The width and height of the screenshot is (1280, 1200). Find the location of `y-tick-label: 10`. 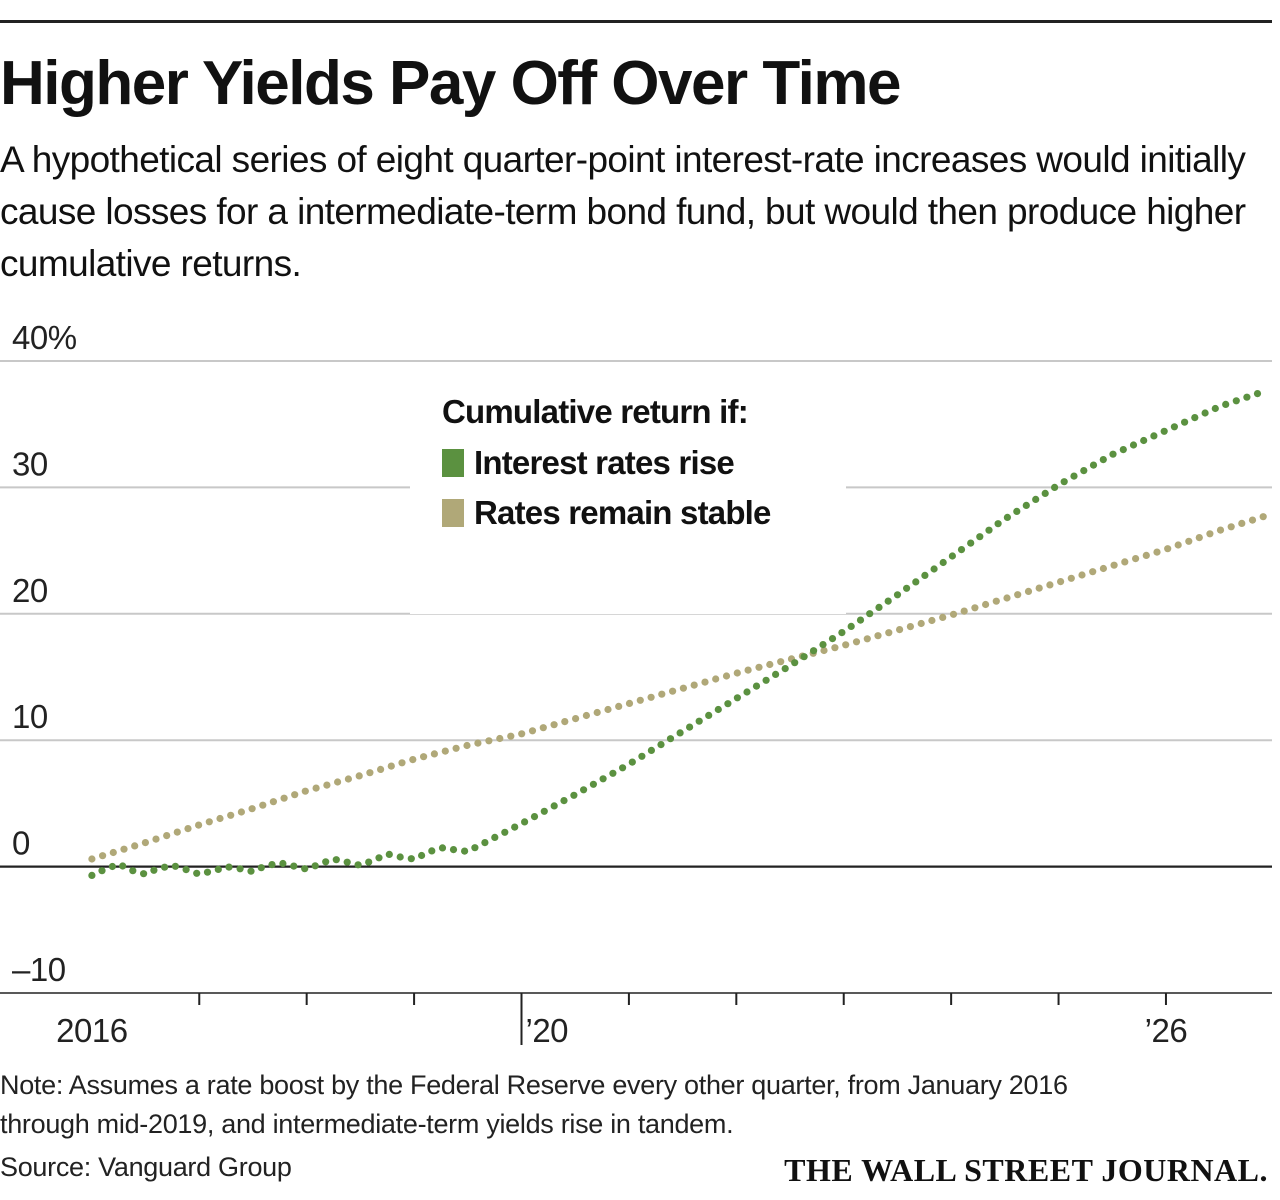

y-tick-label: 10 is located at coordinates (30, 716).